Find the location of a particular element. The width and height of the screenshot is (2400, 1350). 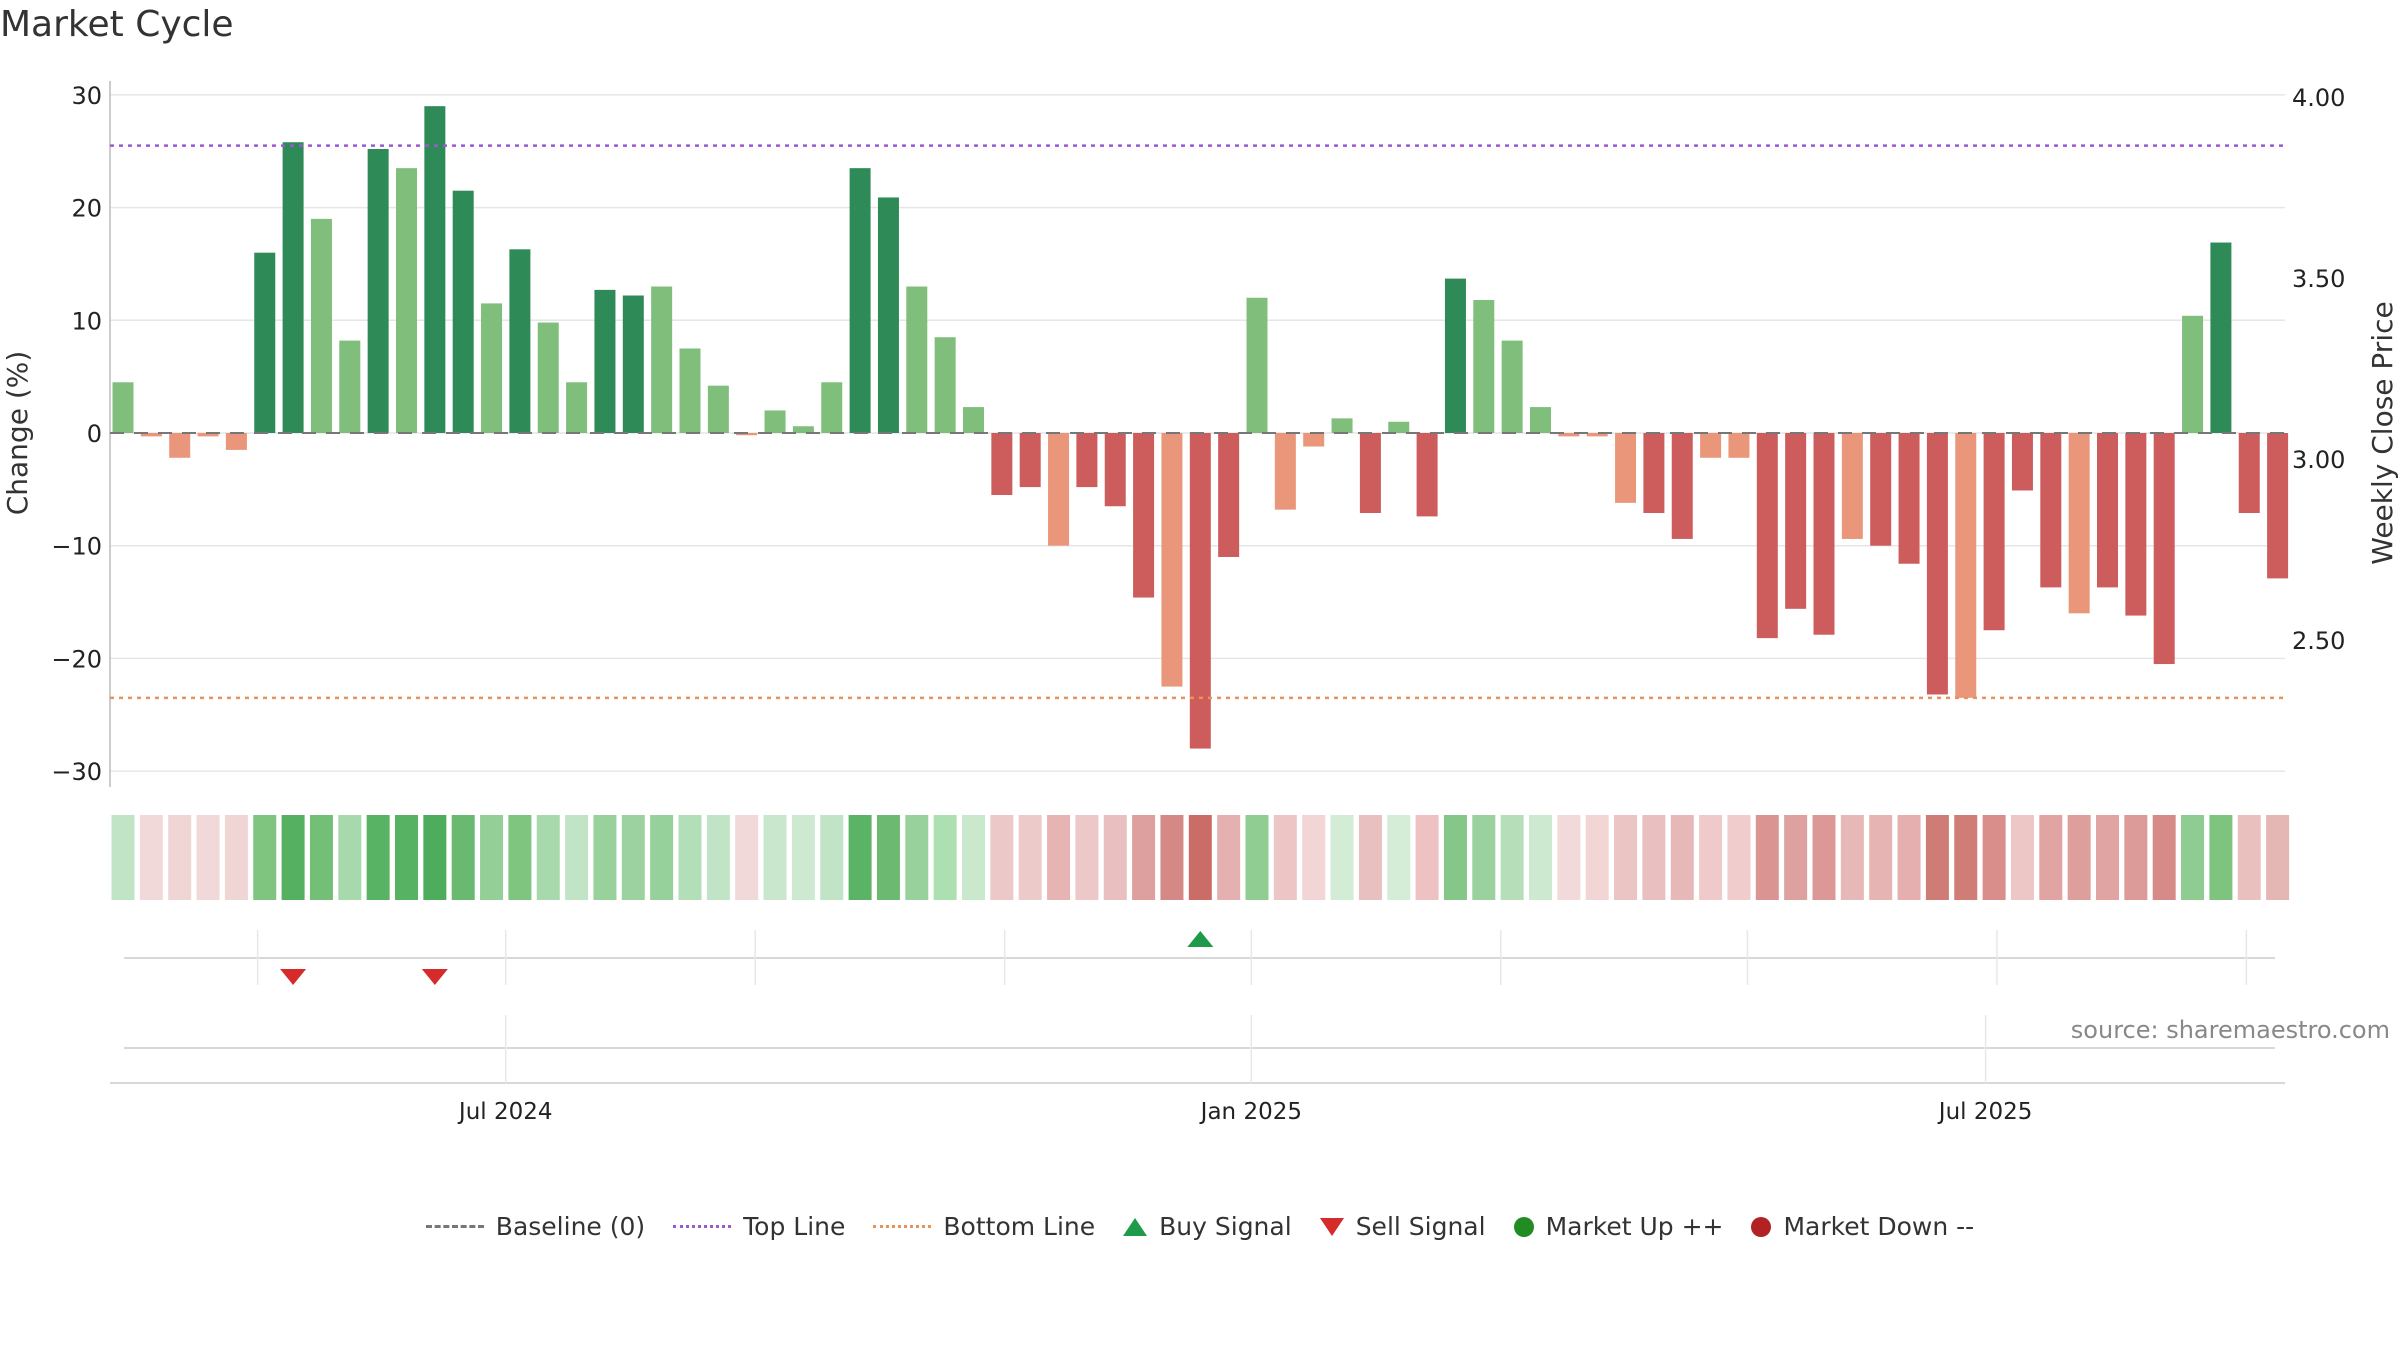

top-line-swatch is located at coordinates (702, 1226).